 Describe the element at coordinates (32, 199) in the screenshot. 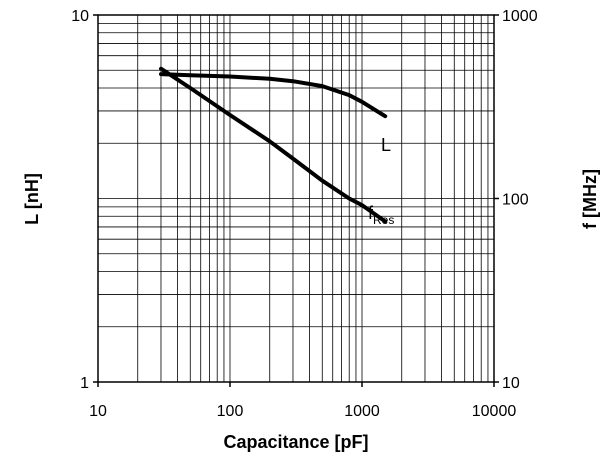

I see `y-left-axis-title: L [nH]` at that location.